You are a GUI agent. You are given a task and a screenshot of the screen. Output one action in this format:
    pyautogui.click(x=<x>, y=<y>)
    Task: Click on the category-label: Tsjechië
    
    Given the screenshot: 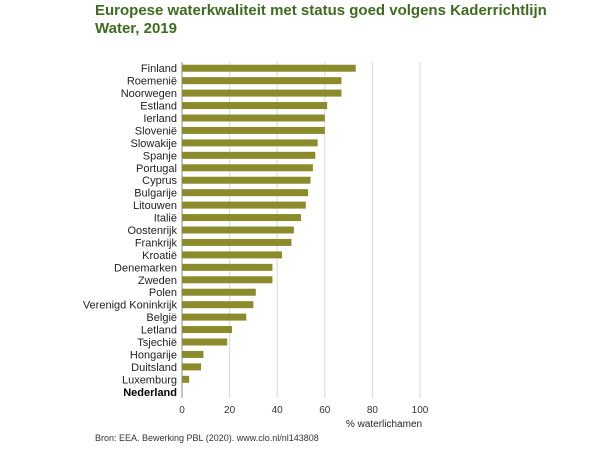 What is the action you would take?
    pyautogui.click(x=157, y=343)
    